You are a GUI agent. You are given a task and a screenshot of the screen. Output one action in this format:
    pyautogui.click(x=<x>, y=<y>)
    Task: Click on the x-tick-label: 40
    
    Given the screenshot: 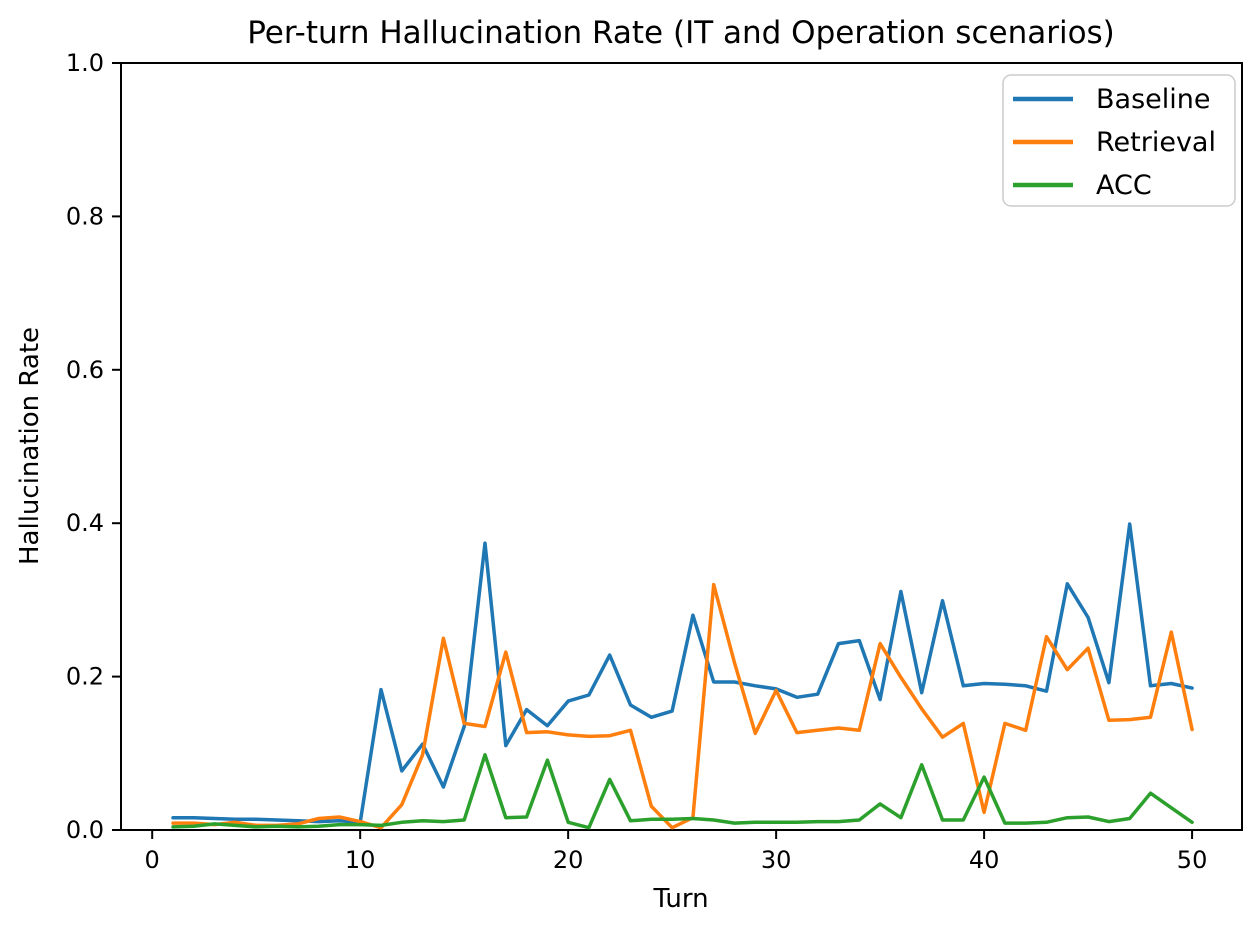 What is the action you would take?
    pyautogui.click(x=984, y=860)
    